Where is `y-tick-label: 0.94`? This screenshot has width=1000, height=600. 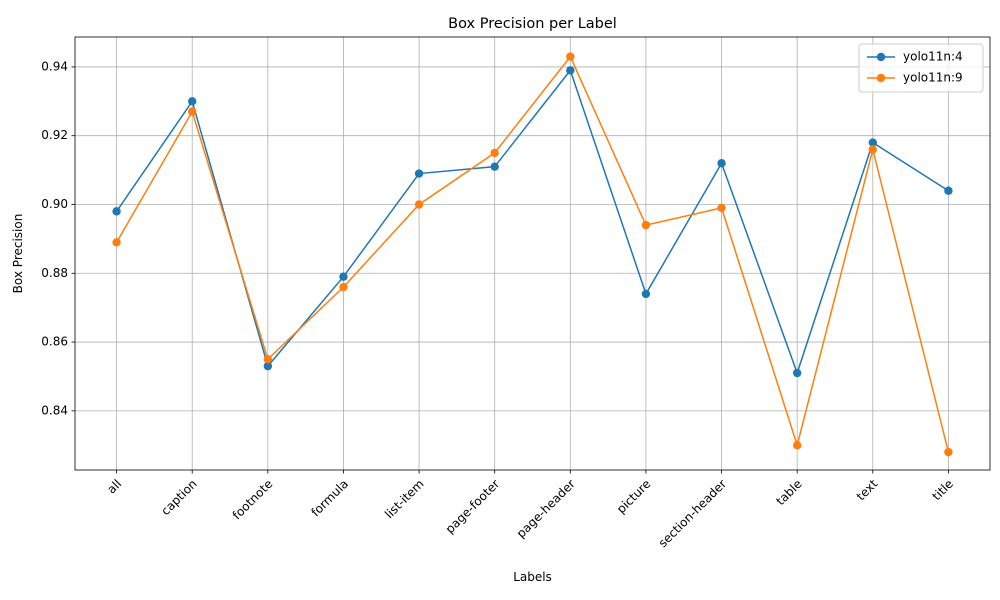 y-tick-label: 0.94 is located at coordinates (54, 66).